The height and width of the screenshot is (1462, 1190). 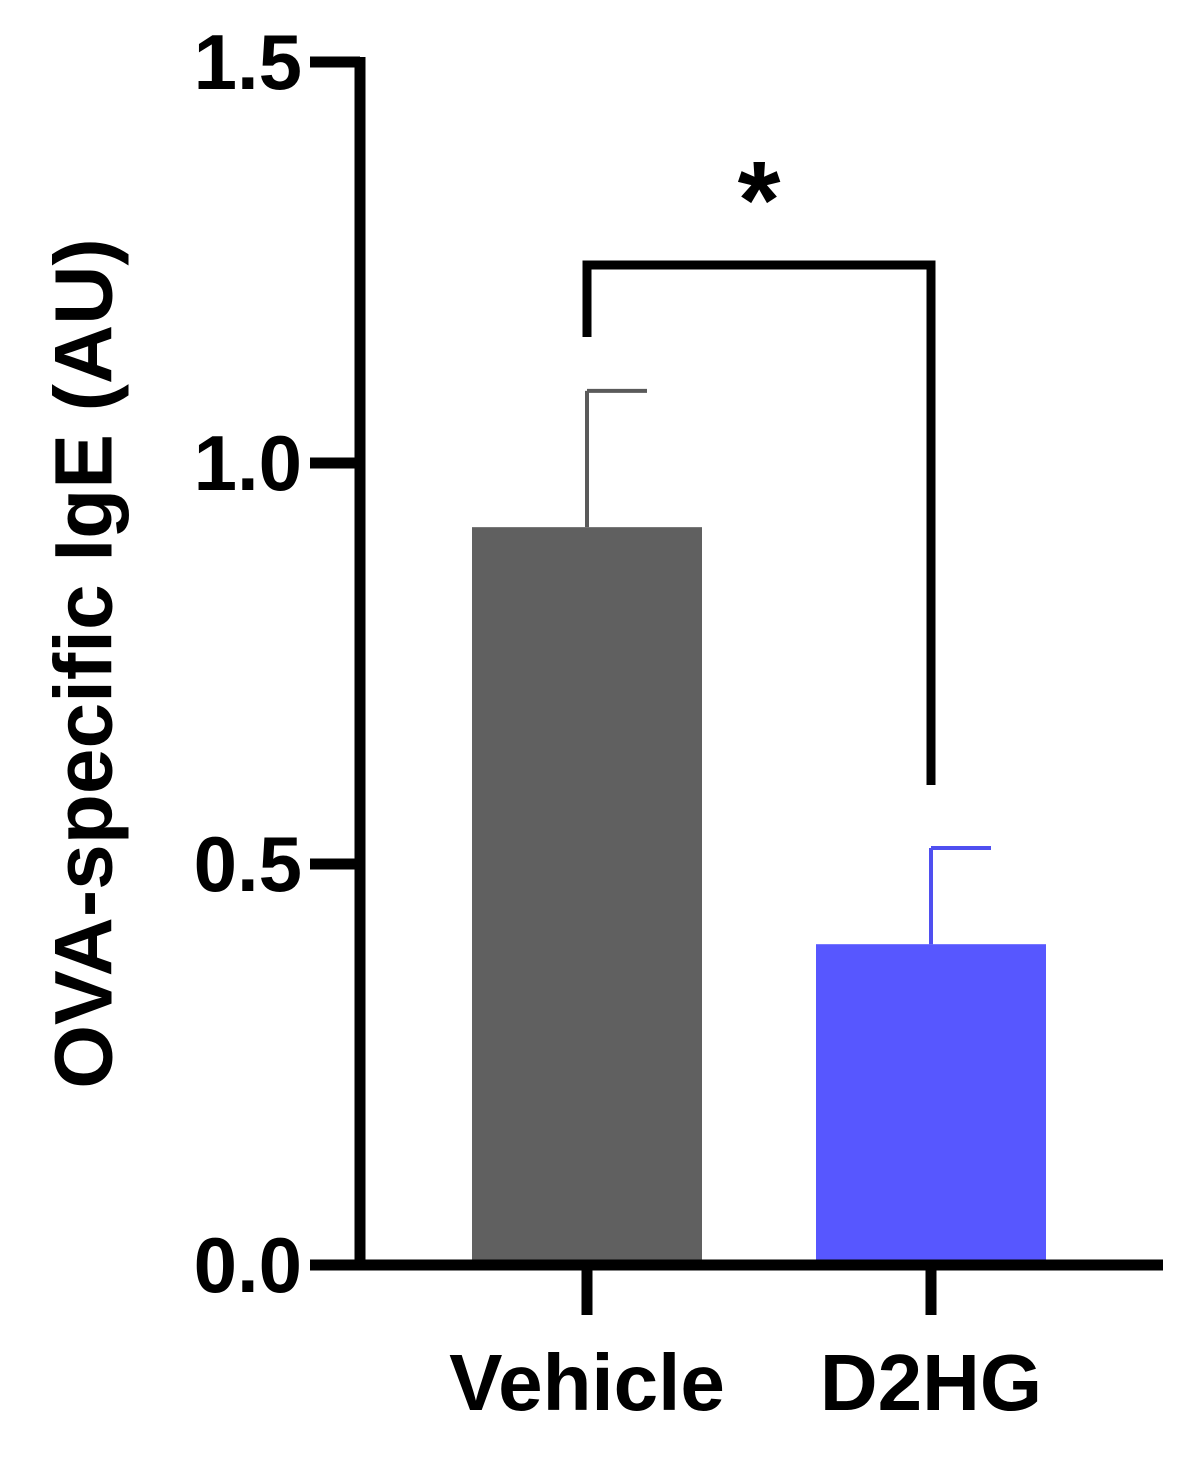 What do you see at coordinates (587, 1382) in the screenshot?
I see `x-category-label: Vehicle` at bounding box center [587, 1382].